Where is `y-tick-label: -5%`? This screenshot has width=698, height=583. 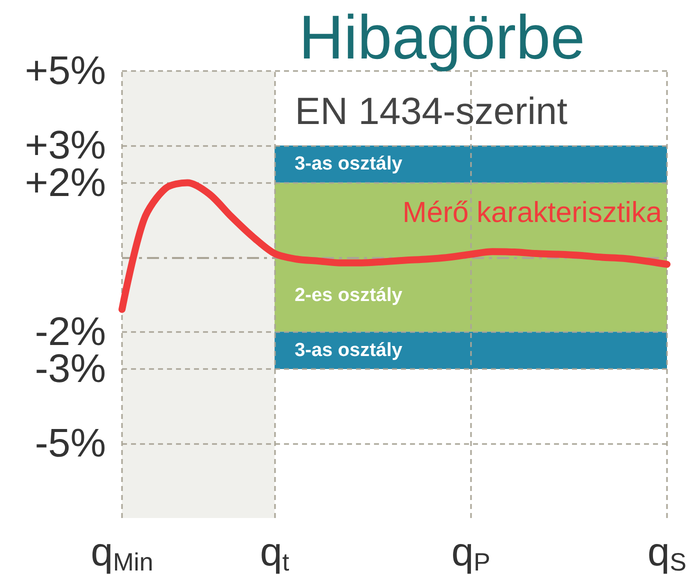 y-tick-label: -5% is located at coordinates (70, 444).